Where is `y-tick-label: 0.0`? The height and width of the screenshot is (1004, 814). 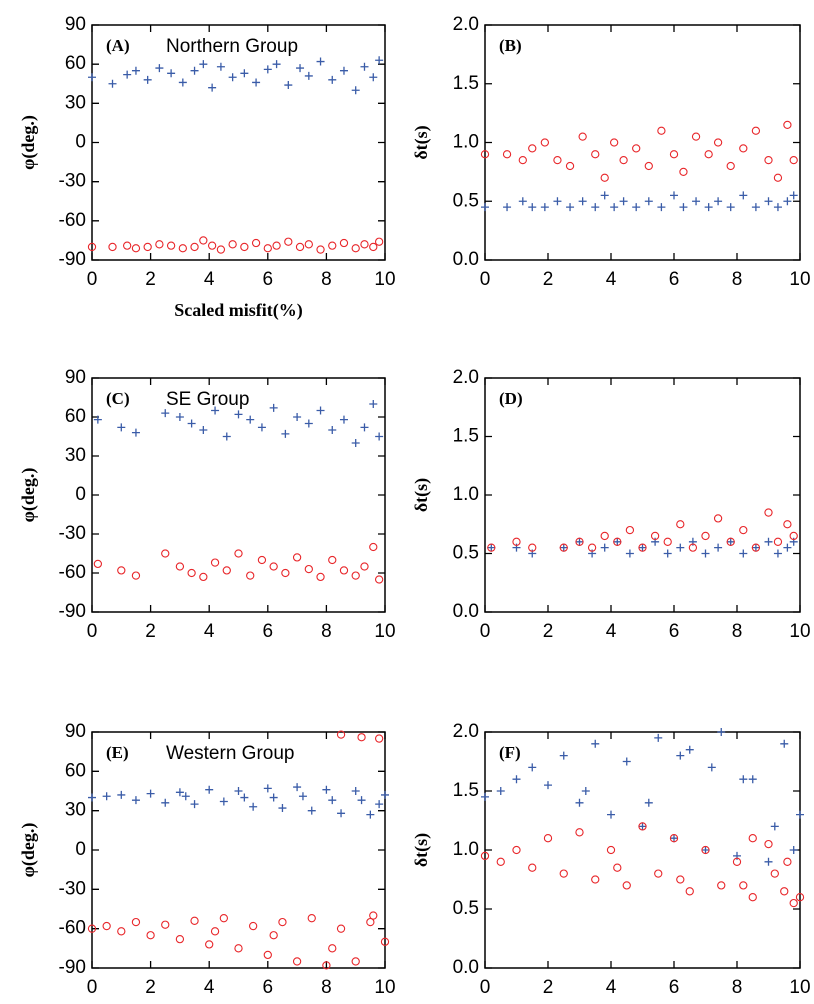
y-tick-label: 0.0 is located at coordinates (466, 611).